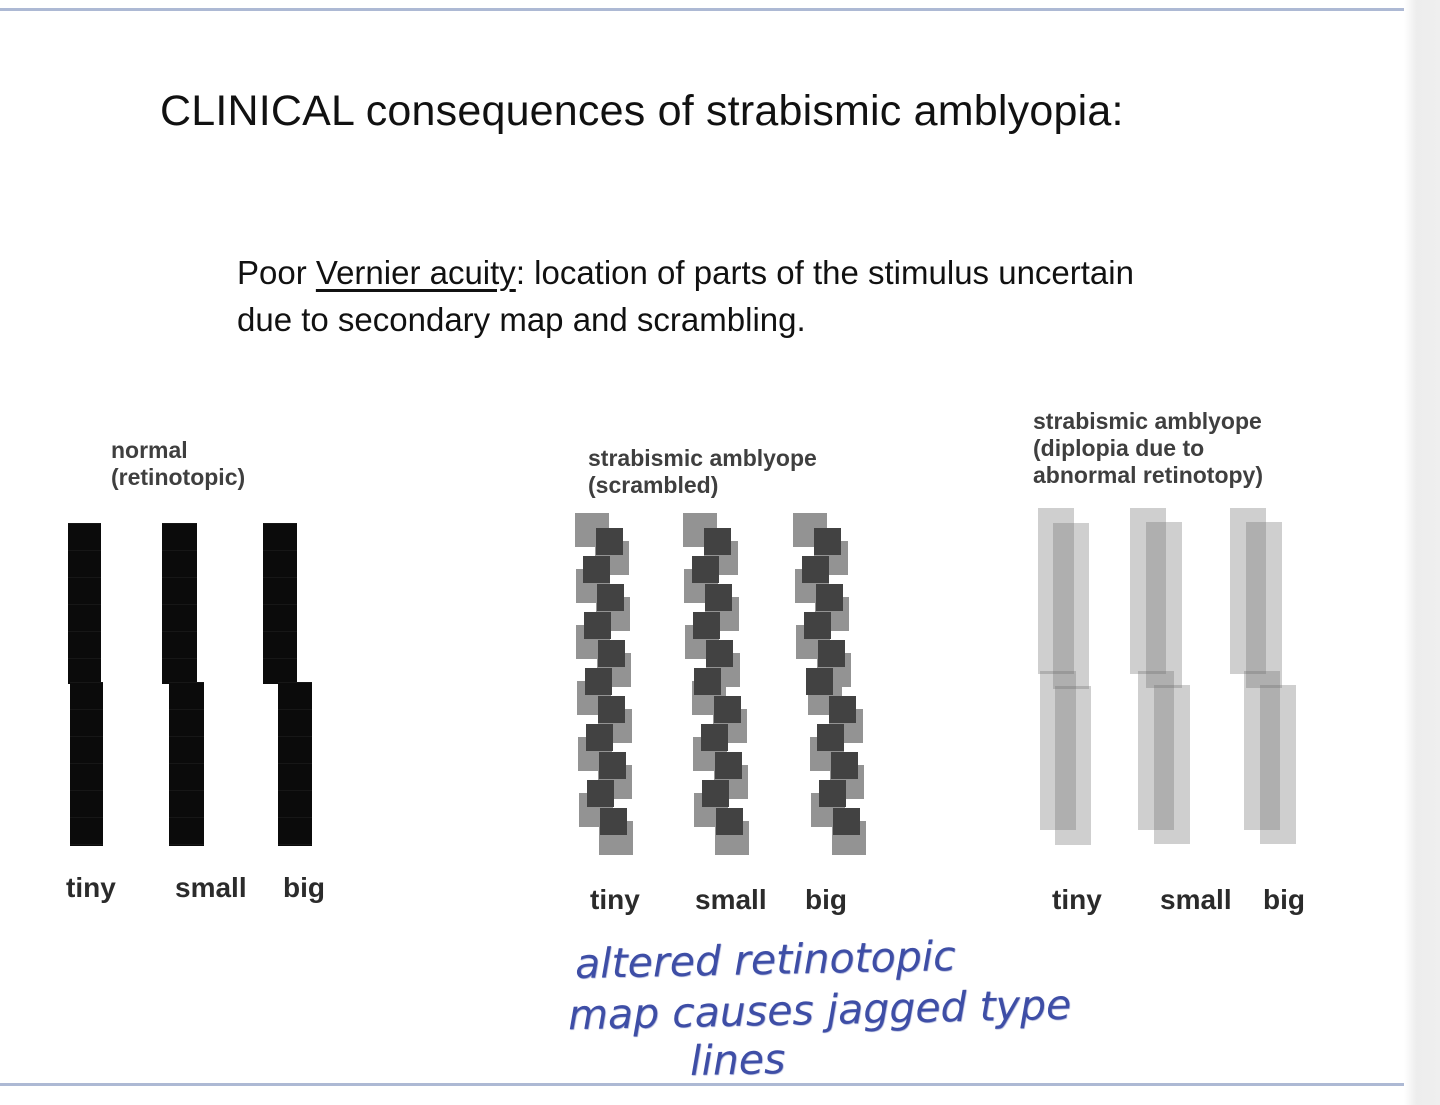 The image size is (1440, 1105). I want to click on figure-group-header-scrambled: strabismic amblyope (scrambled), so click(702, 472).